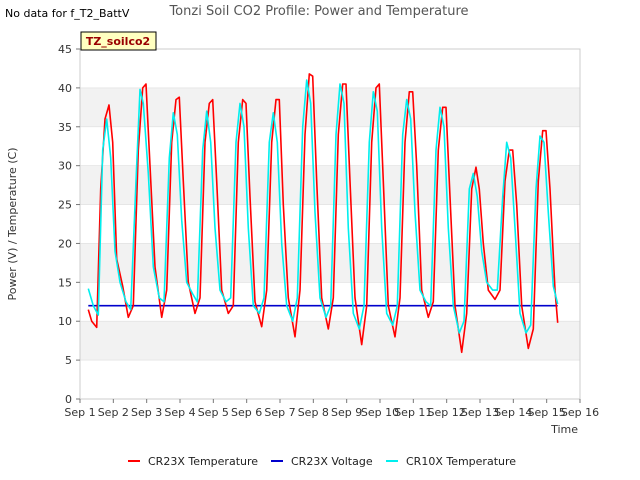 This screenshot has width=640, height=480. I want to click on y-tick-label: 25, so click(65, 205).